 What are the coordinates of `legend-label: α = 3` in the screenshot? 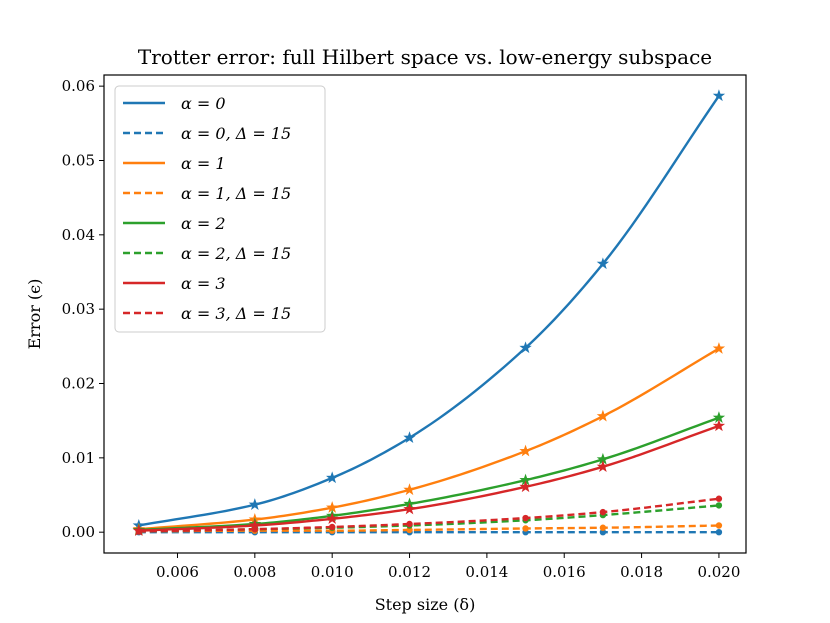 It's located at (203, 283).